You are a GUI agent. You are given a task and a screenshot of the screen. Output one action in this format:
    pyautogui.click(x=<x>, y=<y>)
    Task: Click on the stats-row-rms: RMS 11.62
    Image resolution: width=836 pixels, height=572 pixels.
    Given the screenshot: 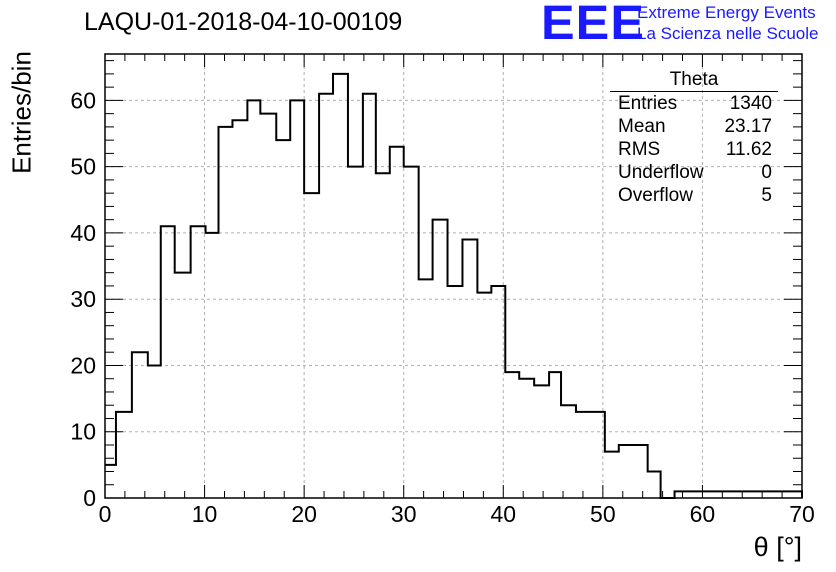 What is the action you would take?
    pyautogui.click(x=694, y=149)
    